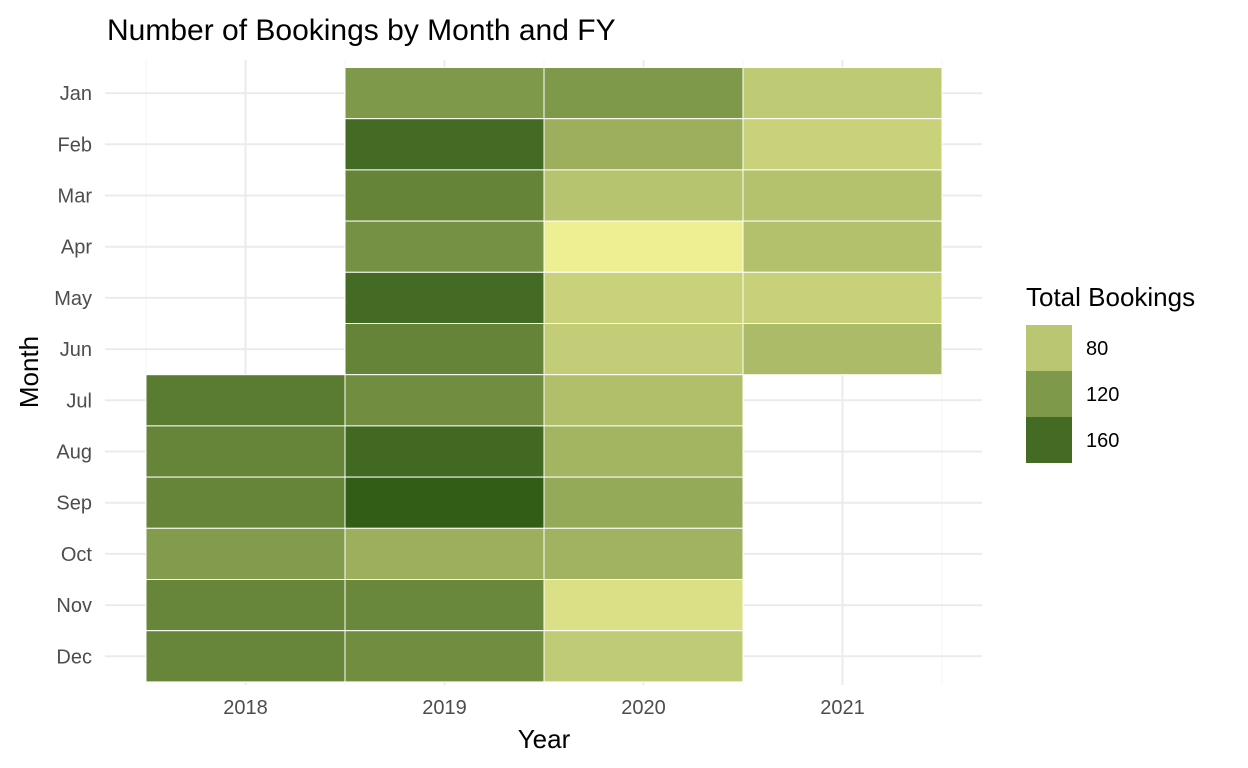  I want to click on heatmap-cell: Aug 2018: 137, so click(245, 451).